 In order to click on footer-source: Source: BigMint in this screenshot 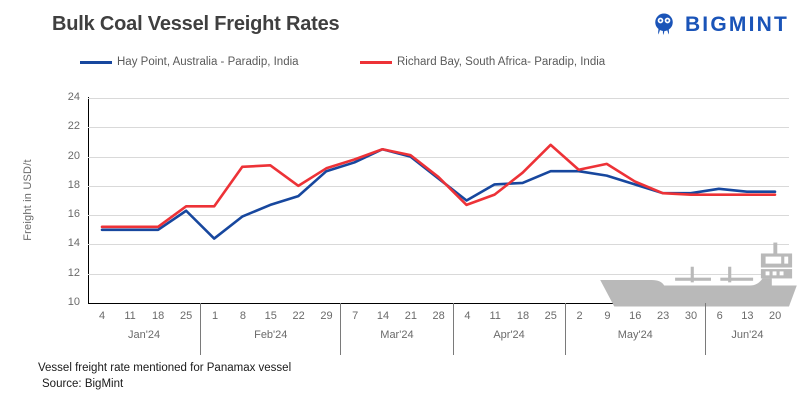, I will do `click(83, 384)`.